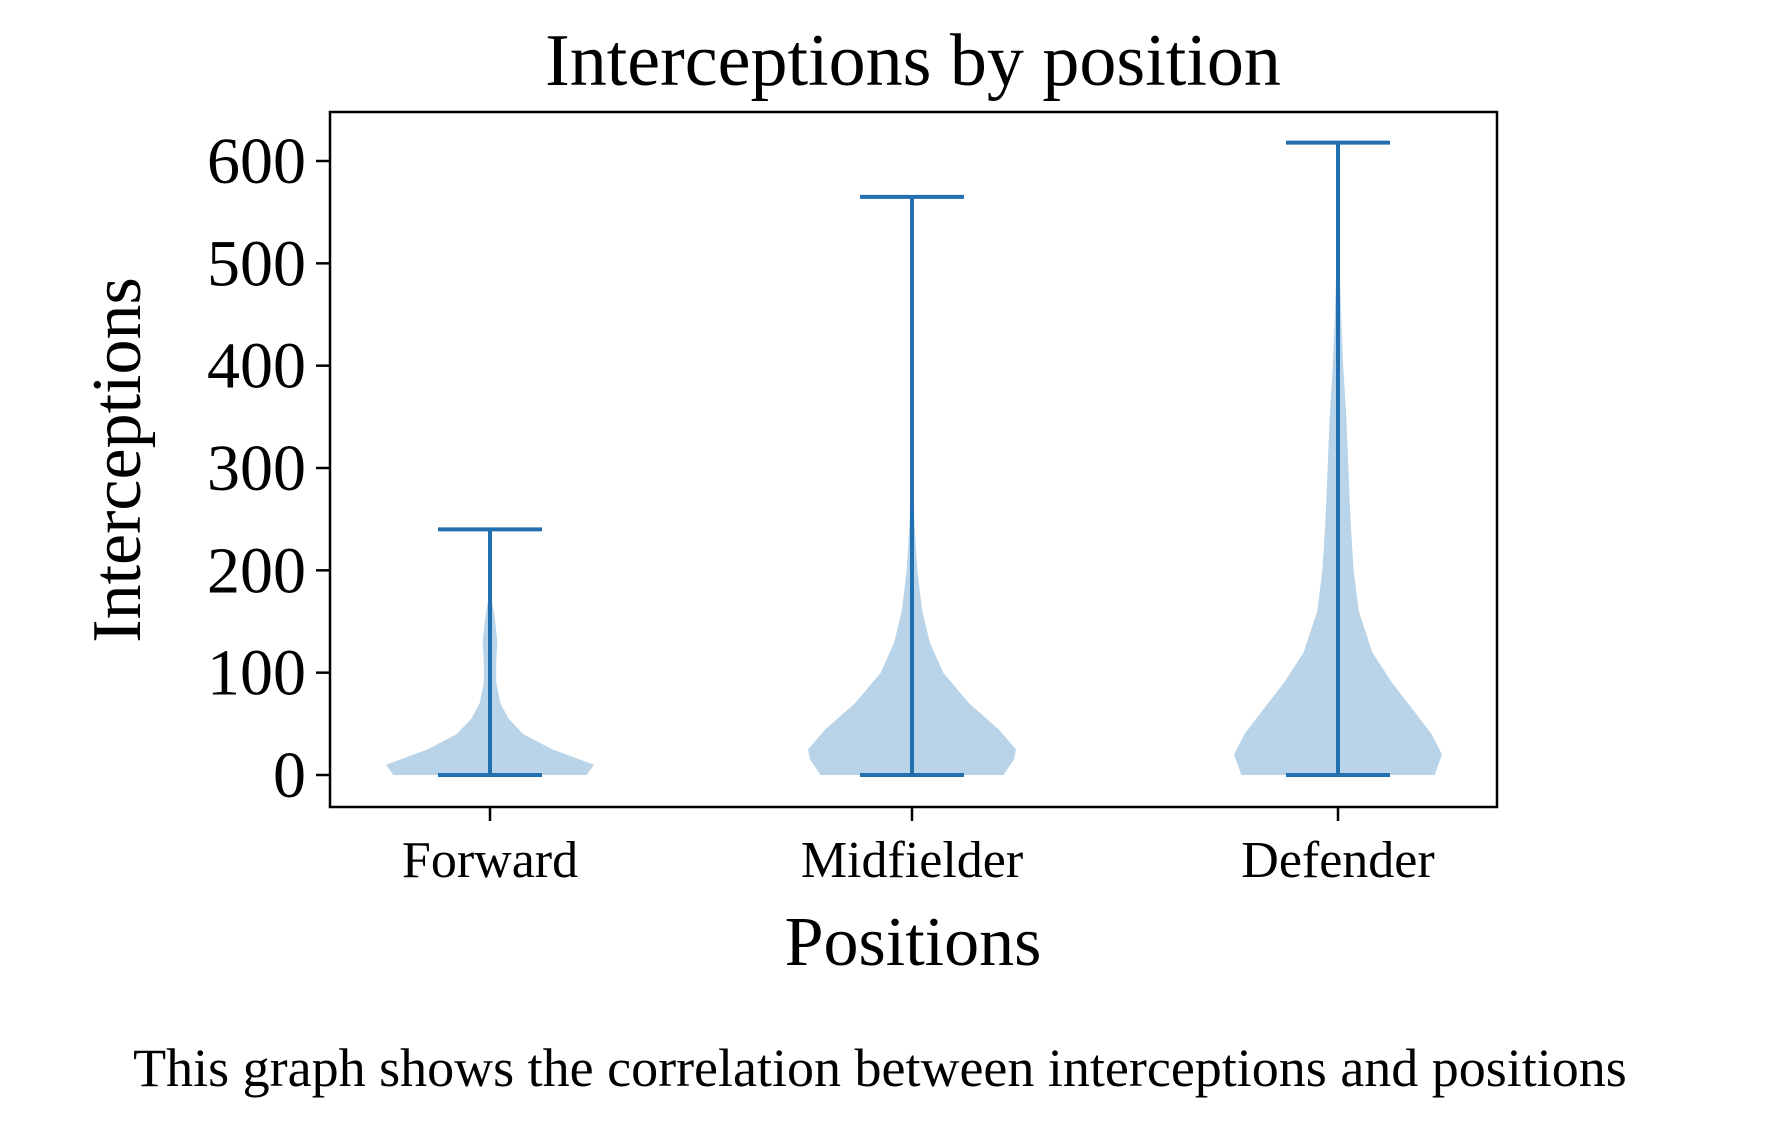 The image size is (1780, 1126). Describe the element at coordinates (1338, 458) in the screenshot. I see `violin-defender` at that location.